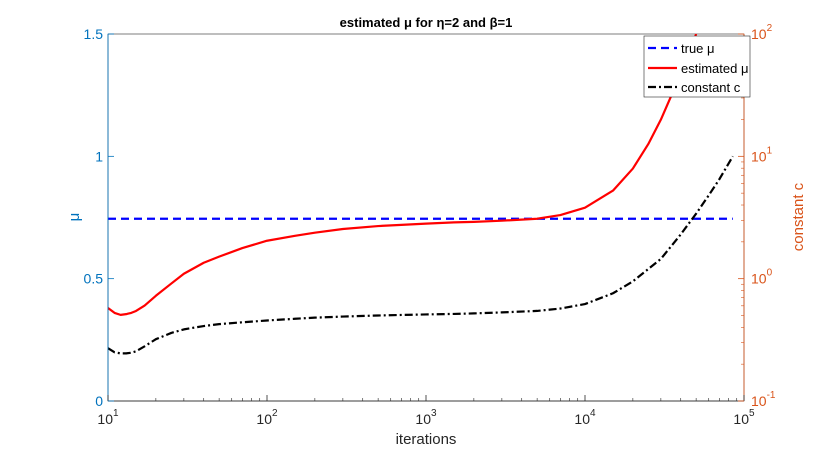 Image resolution: width=830 pixels, height=451 pixels. Describe the element at coordinates (426, 22) in the screenshot. I see `chart-title: estimated μ for η=2 and β=1` at that location.